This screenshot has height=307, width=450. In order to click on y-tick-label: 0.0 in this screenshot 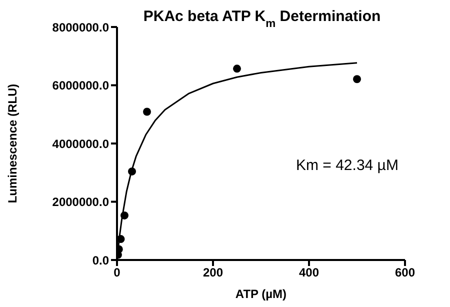, I will do `click(101, 260)`.